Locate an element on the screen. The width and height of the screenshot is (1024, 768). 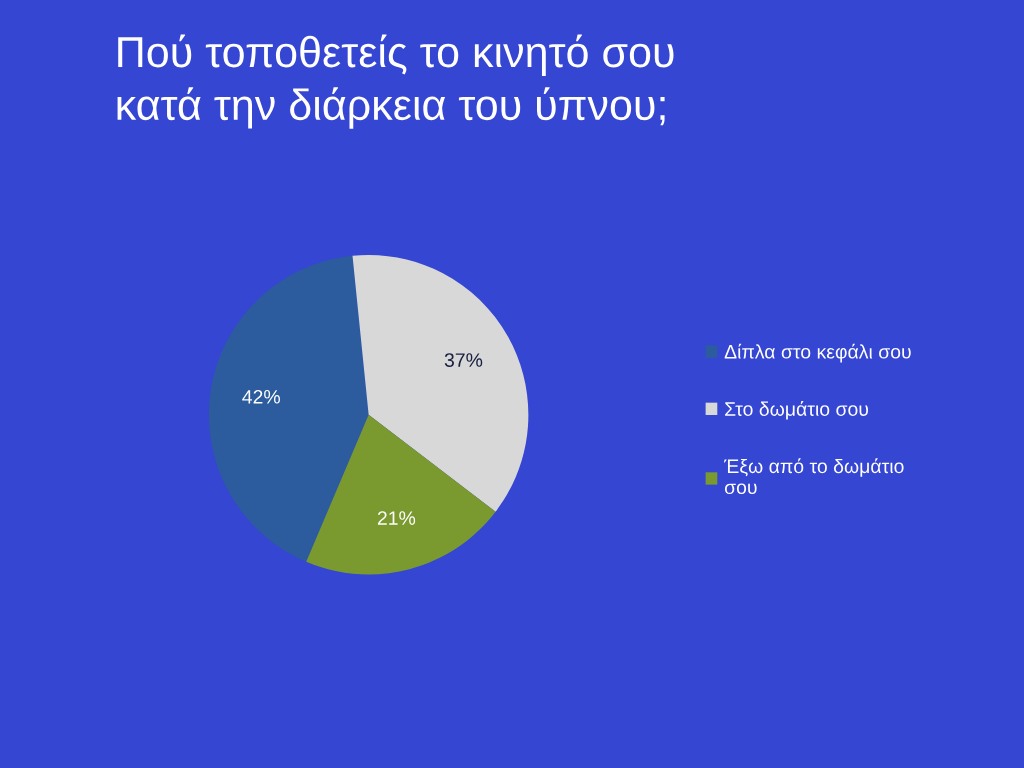
legend-label: Έξω από το δωμάτιο σου is located at coordinates (814, 476).